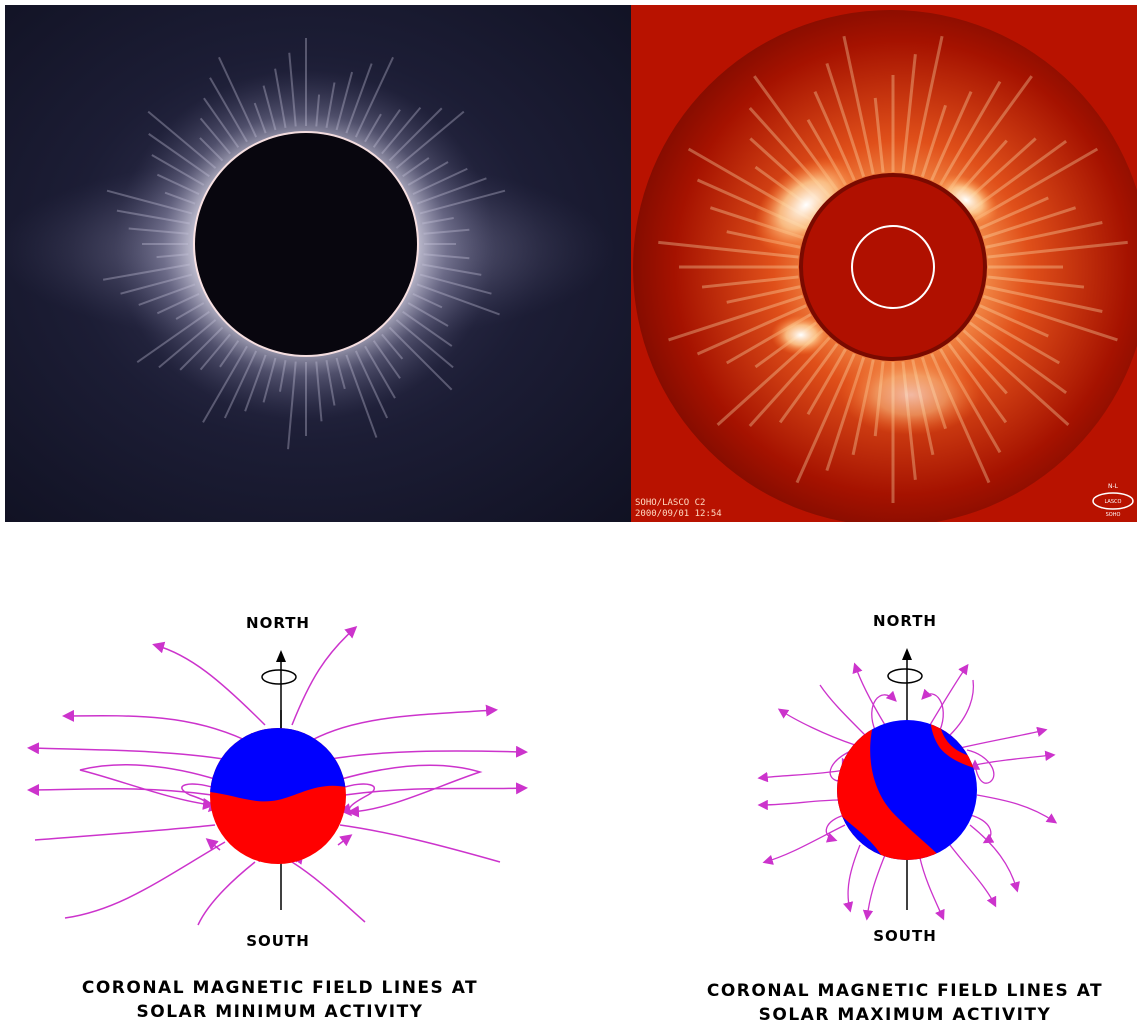 This screenshot has height=1028, width=1142. I want to click on lasco-logo: N-L LASCO SOHO, so click(1113, 500).